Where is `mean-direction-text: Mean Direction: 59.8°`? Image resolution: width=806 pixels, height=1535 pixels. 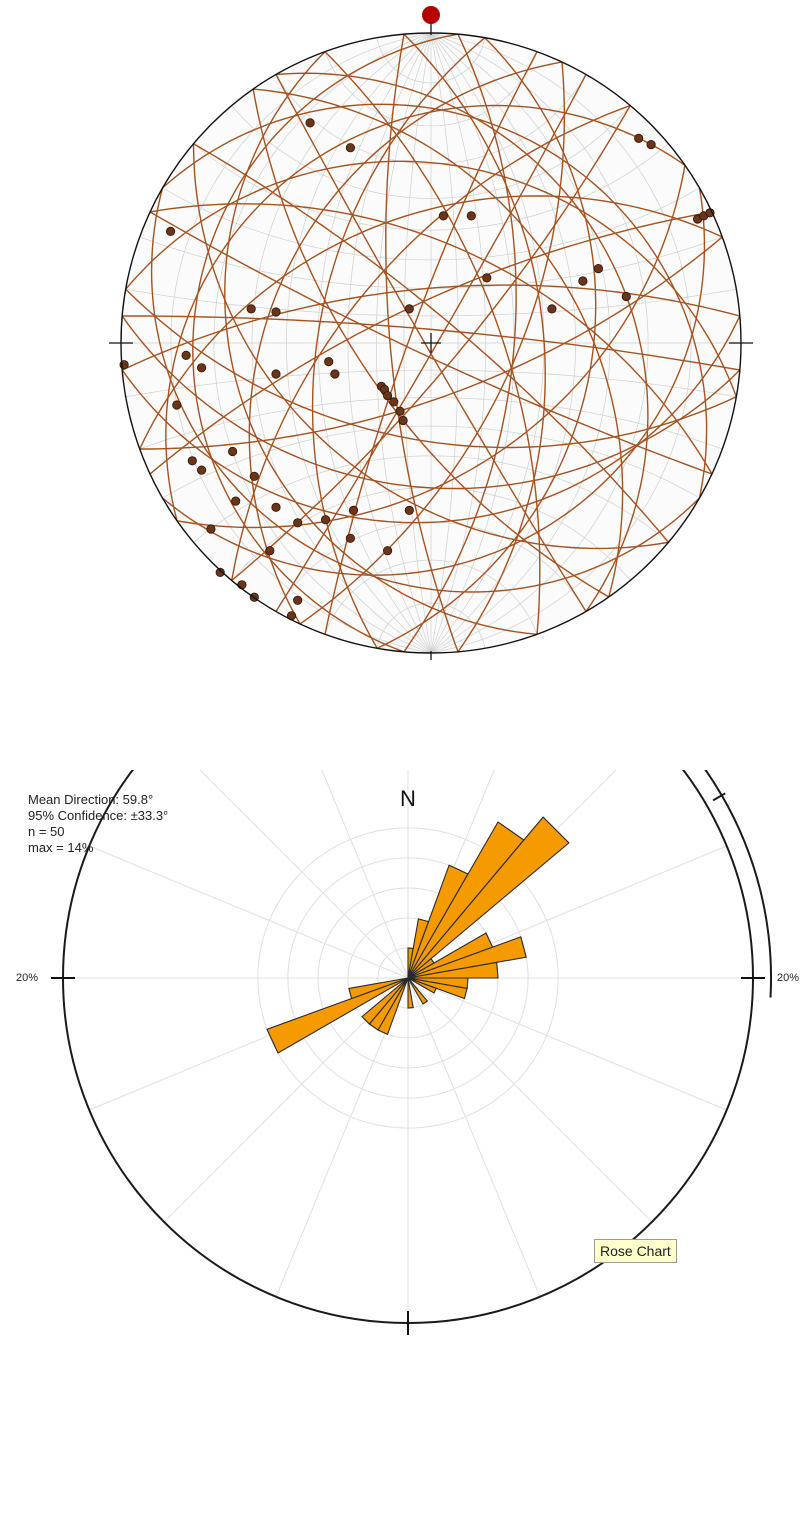
mean-direction-text: Mean Direction: 59.8° is located at coordinates (91, 799).